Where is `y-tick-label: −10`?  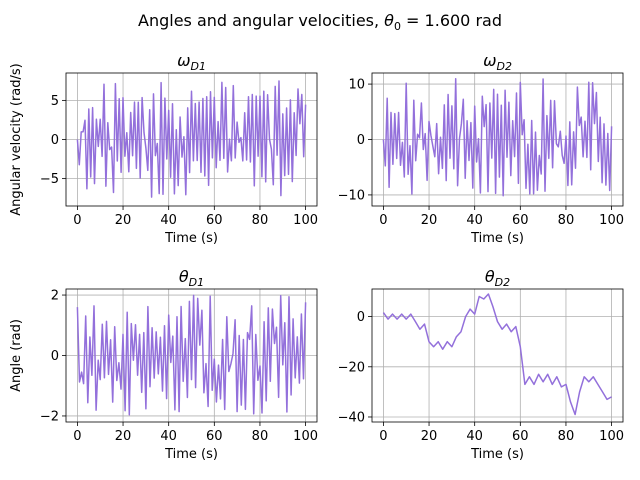 y-tick-label: −10 is located at coordinates (351, 195).